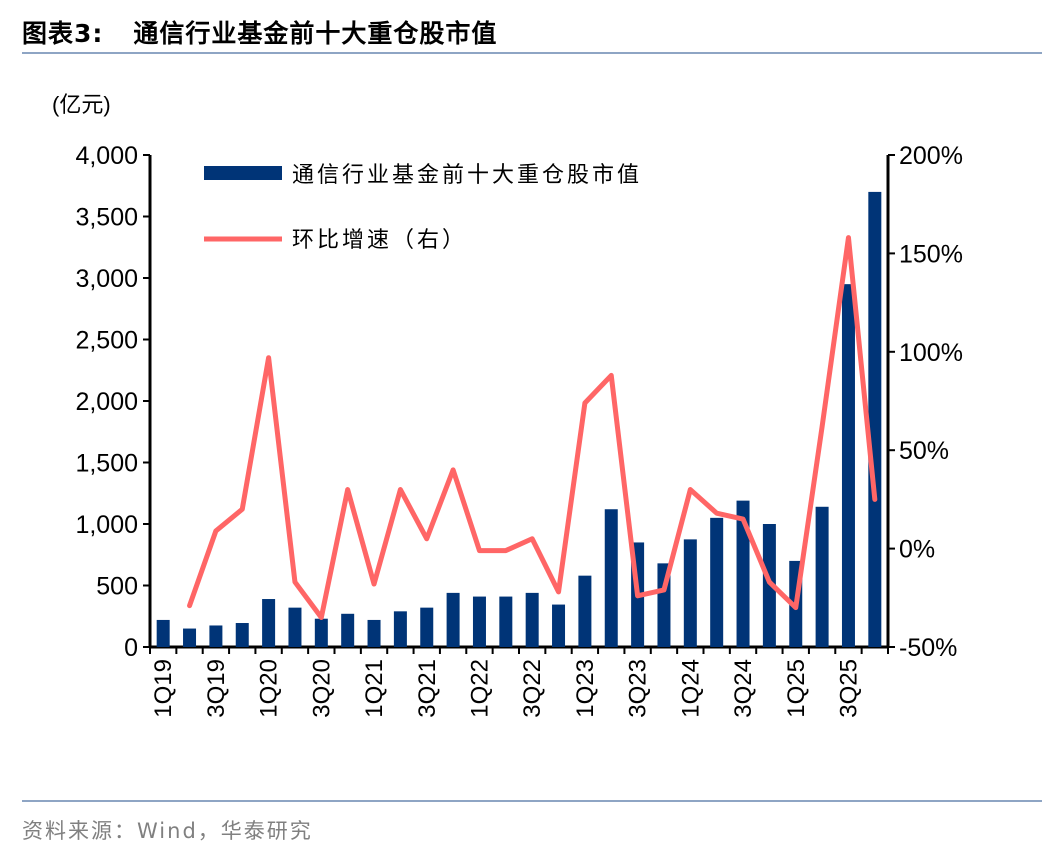  I want to click on x-tick-label: 1Q24, so click(690, 688).